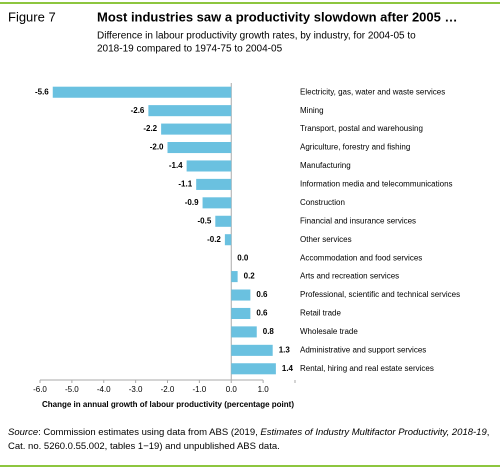 The image size is (500, 476). What do you see at coordinates (243, 257) in the screenshot?
I see `value-label: 0.0` at bounding box center [243, 257].